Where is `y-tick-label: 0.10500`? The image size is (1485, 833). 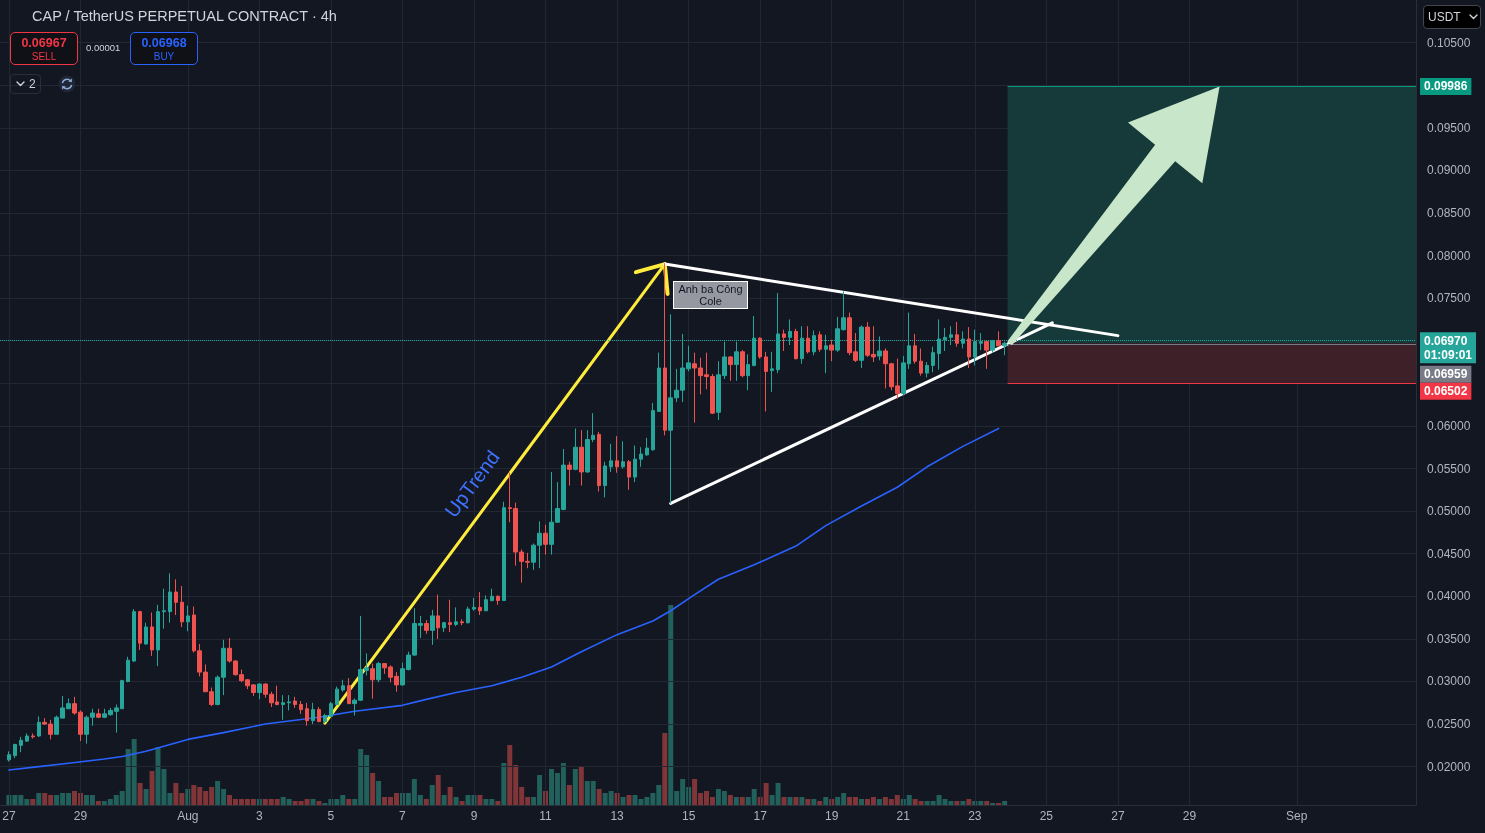
y-tick-label: 0.10500 is located at coordinates (1449, 42).